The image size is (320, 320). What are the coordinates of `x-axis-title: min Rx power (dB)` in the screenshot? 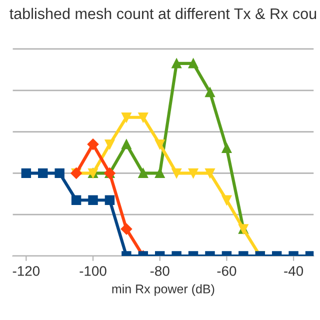 It's located at (163, 290).